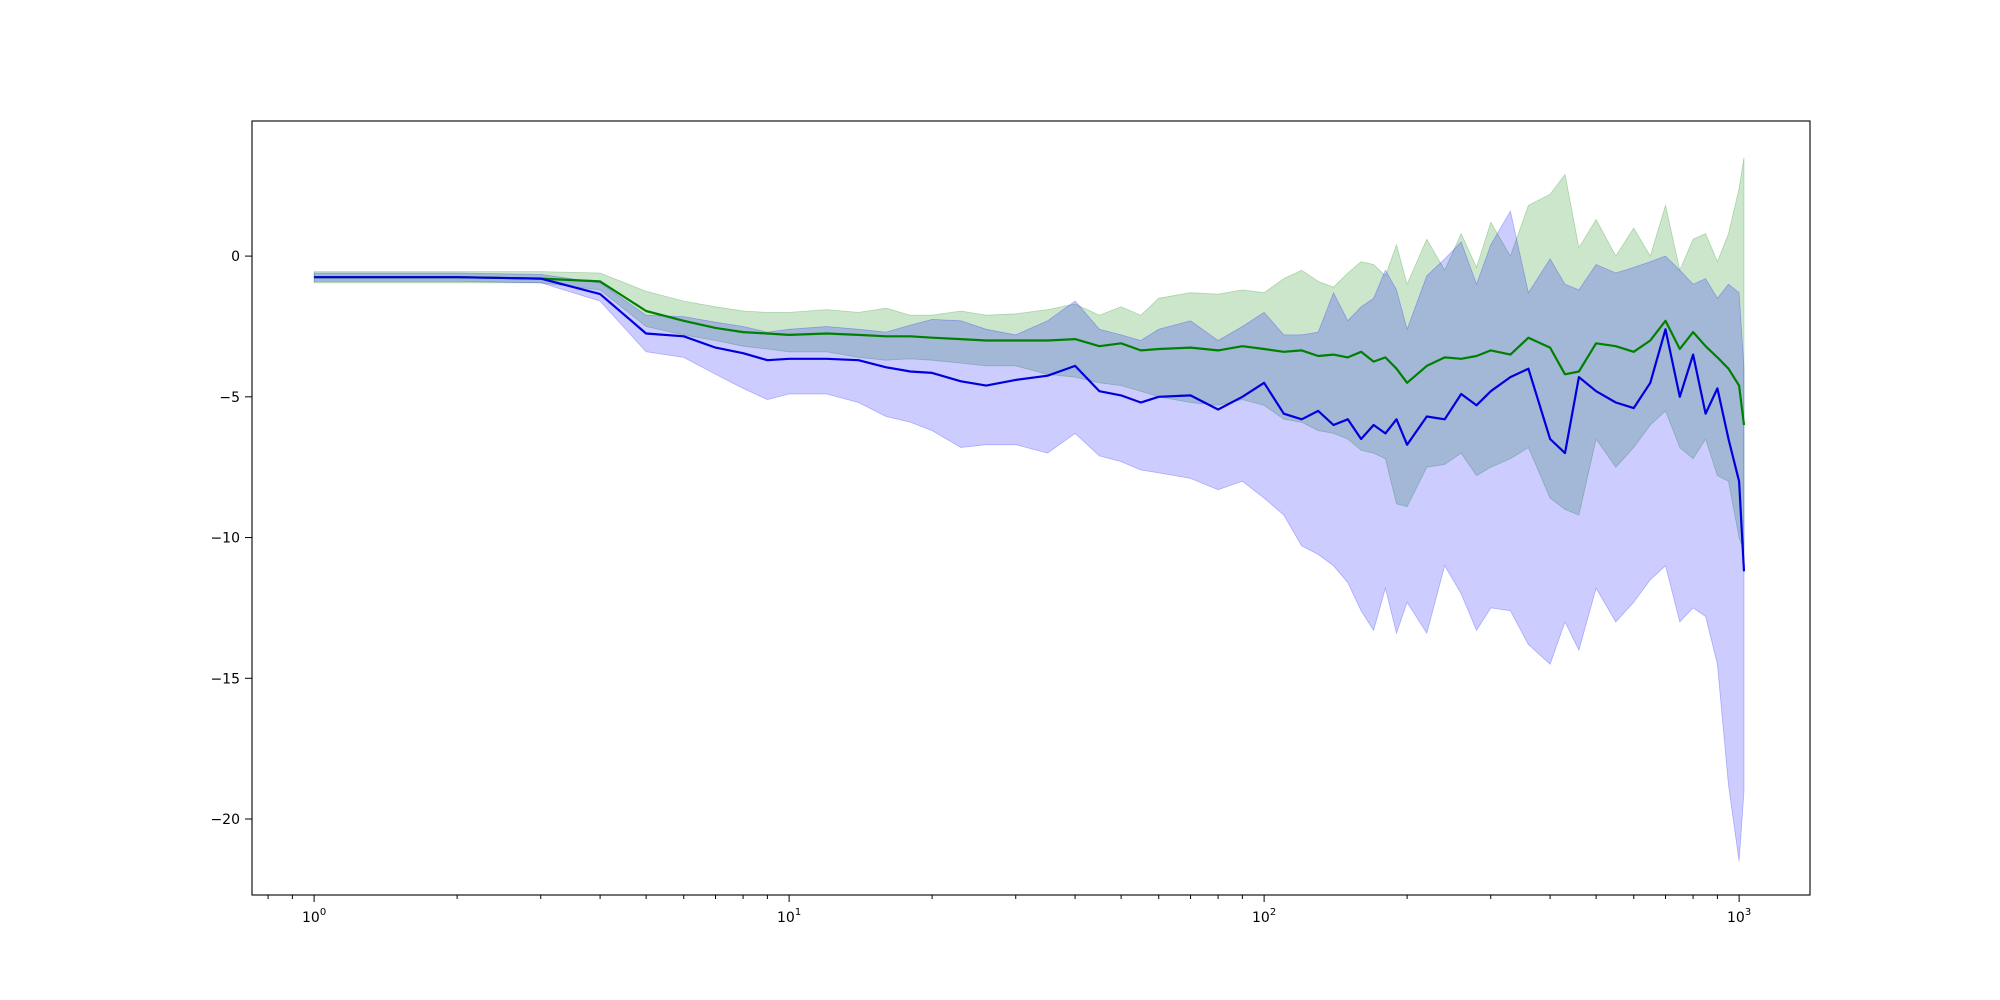 The width and height of the screenshot is (2000, 1000). I want to click on y-tick-label: −20, so click(225, 820).